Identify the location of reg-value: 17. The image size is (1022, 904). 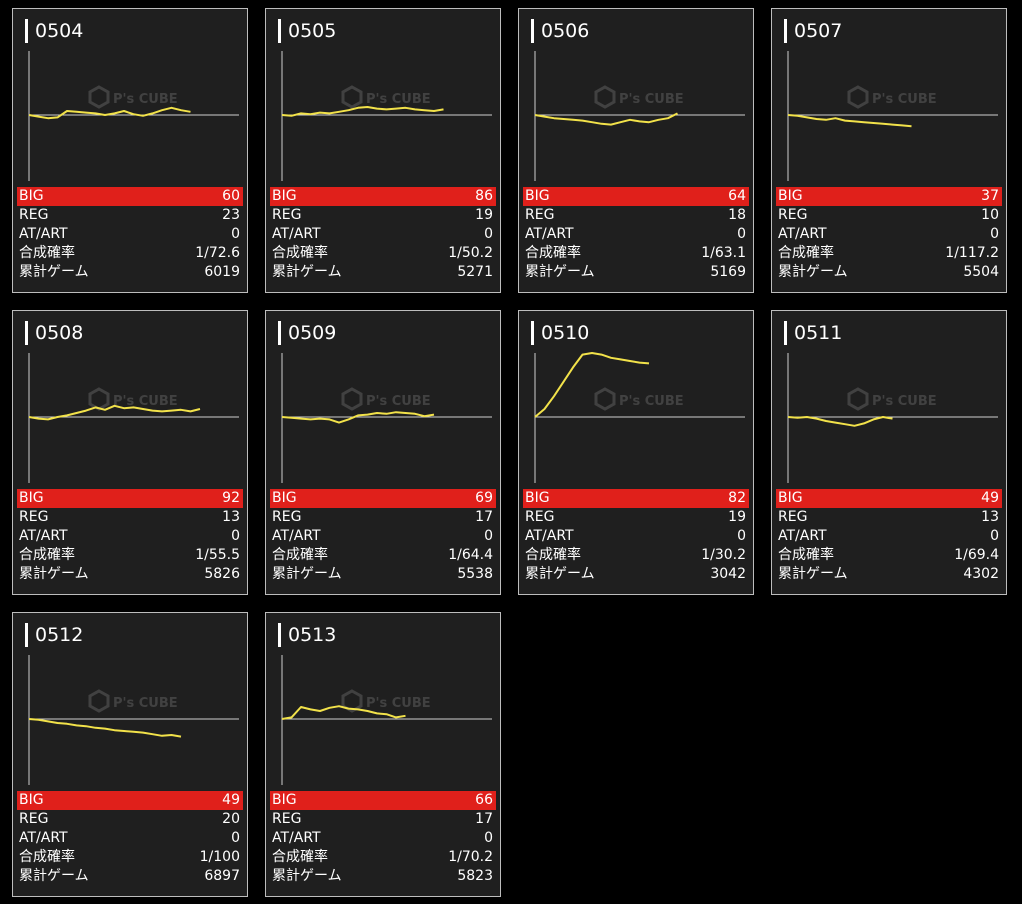
(484, 517).